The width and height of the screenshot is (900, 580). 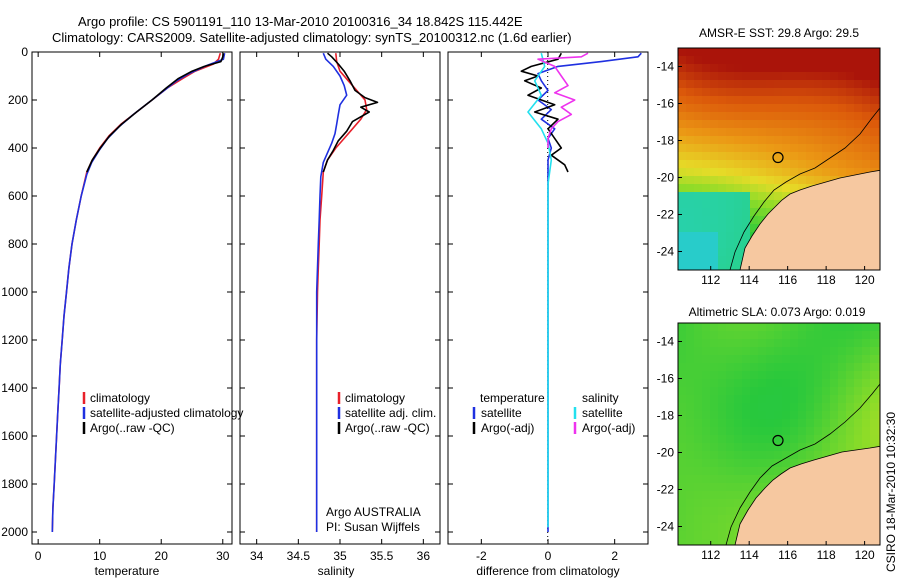 I want to click on sal-series-satellite-adj-clim, so click(x=331, y=292).